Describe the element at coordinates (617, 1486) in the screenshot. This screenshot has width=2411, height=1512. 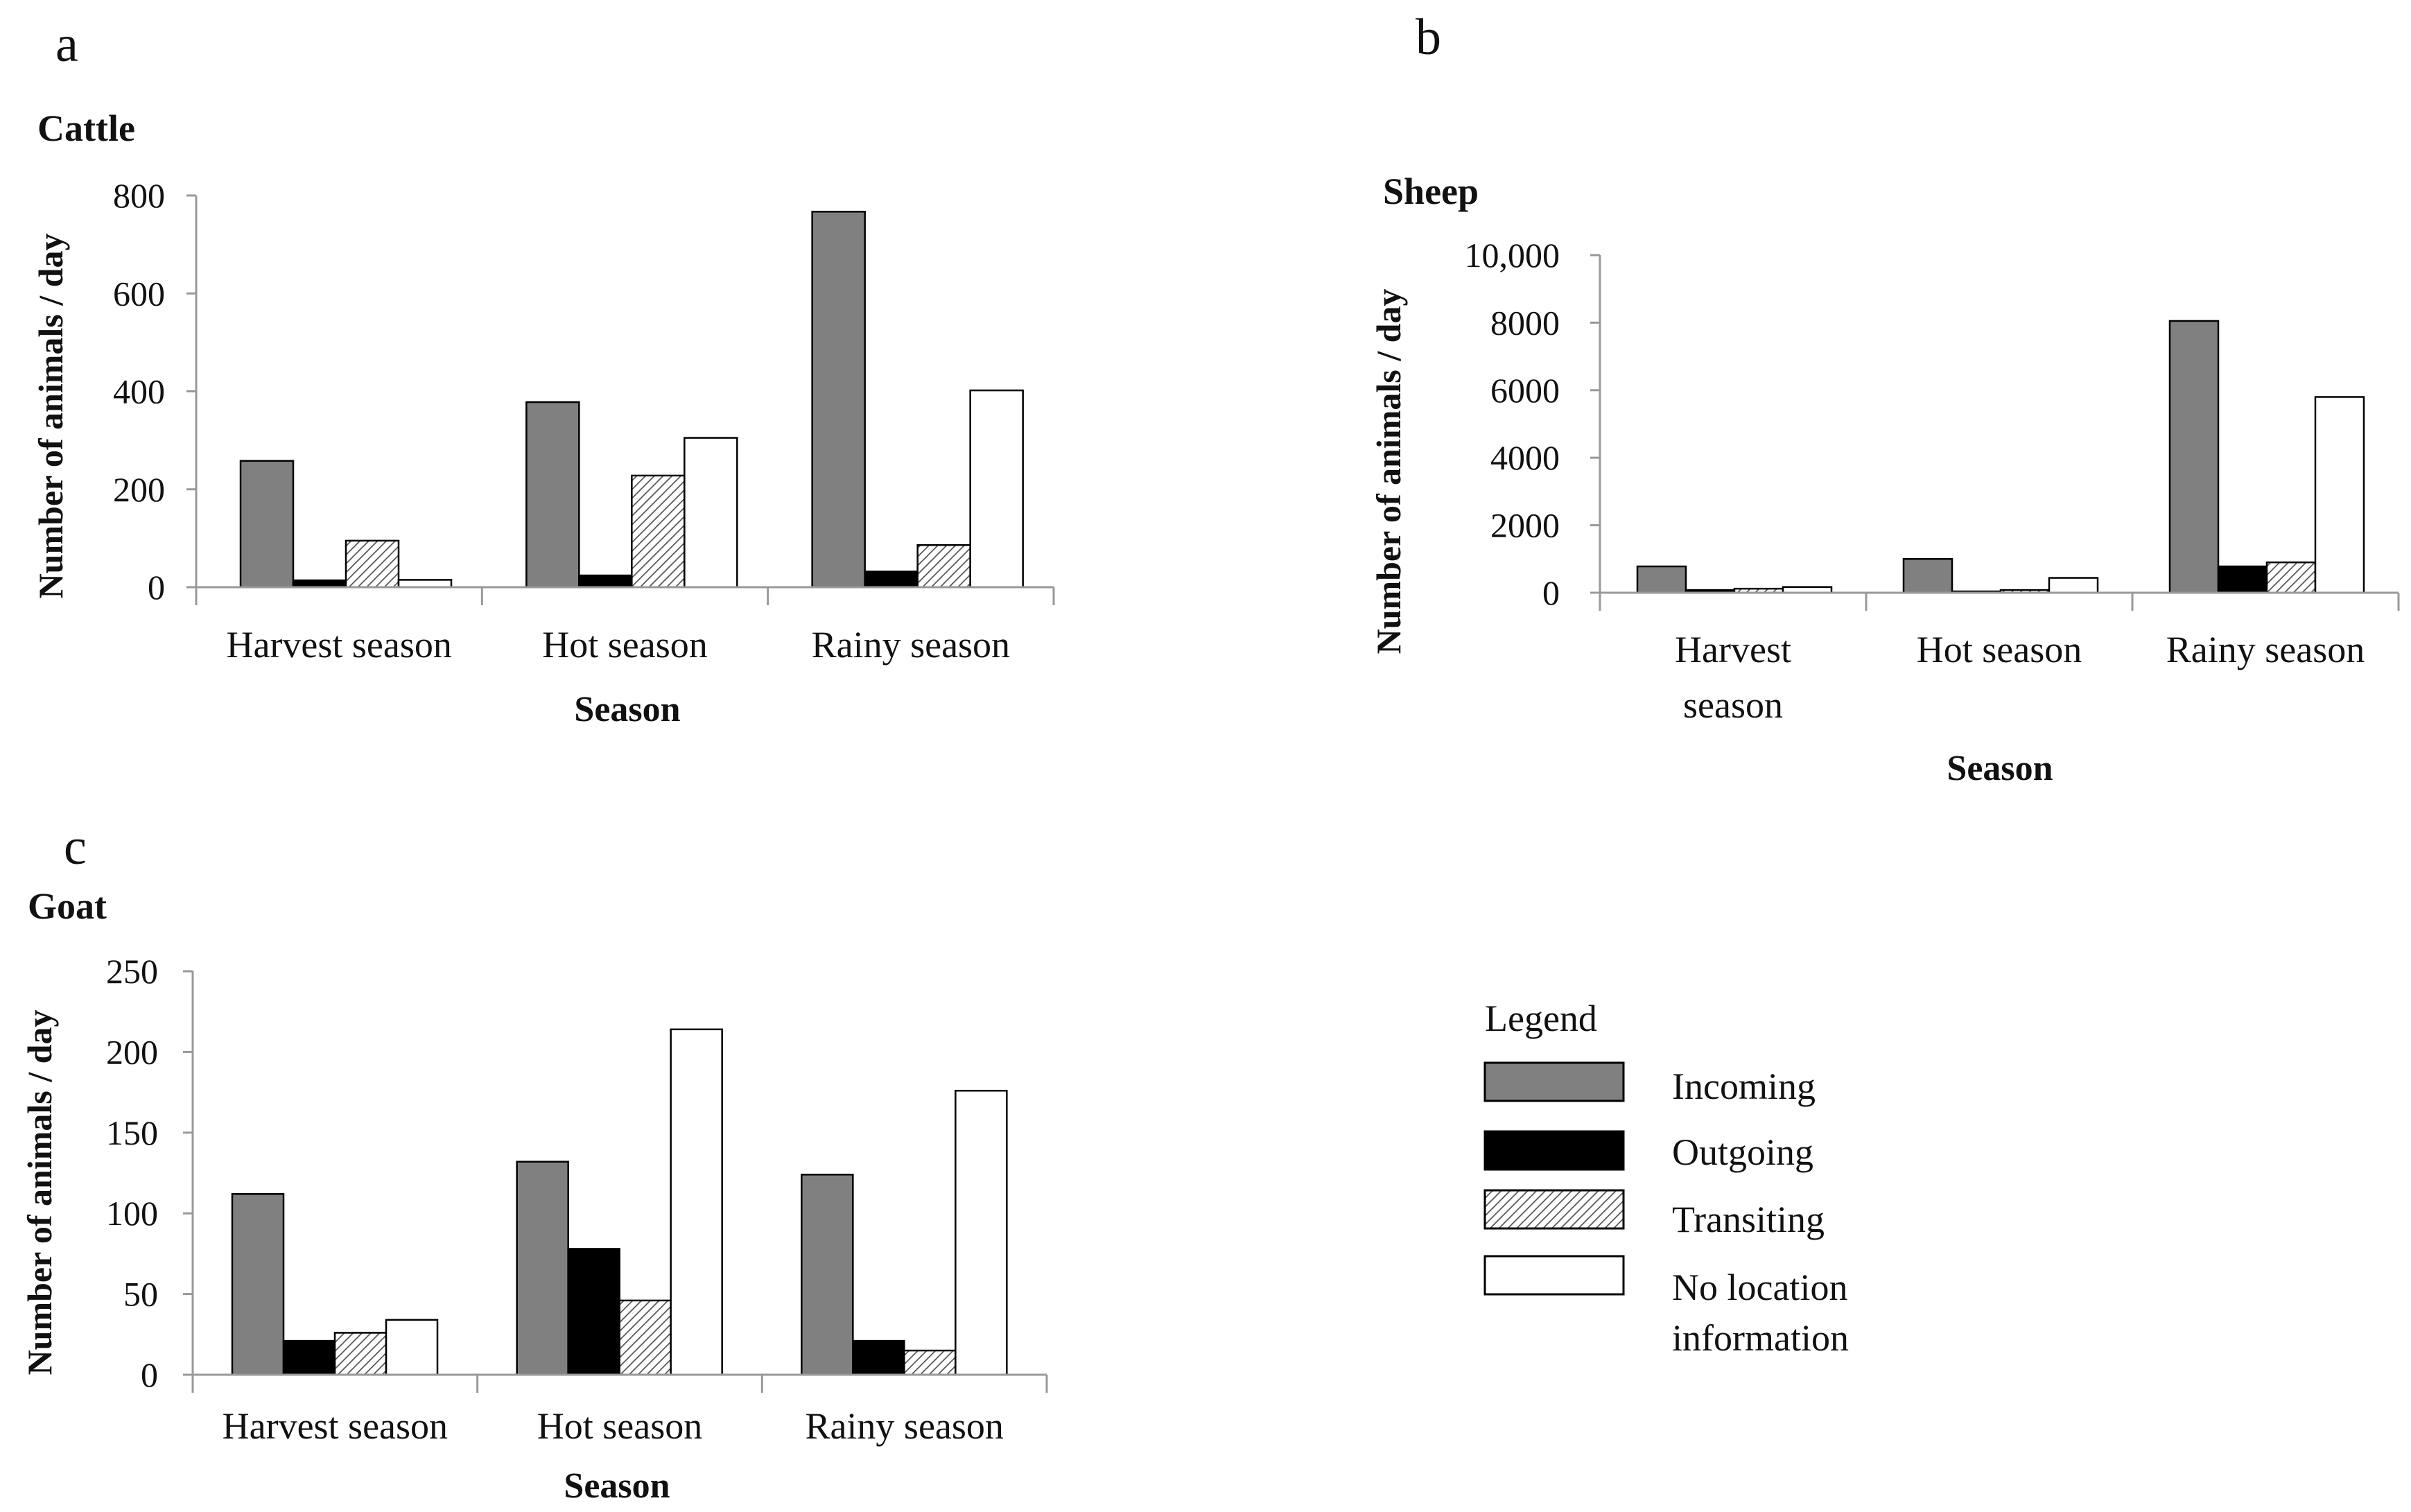
I see `x-axis-label-goat: Season` at that location.